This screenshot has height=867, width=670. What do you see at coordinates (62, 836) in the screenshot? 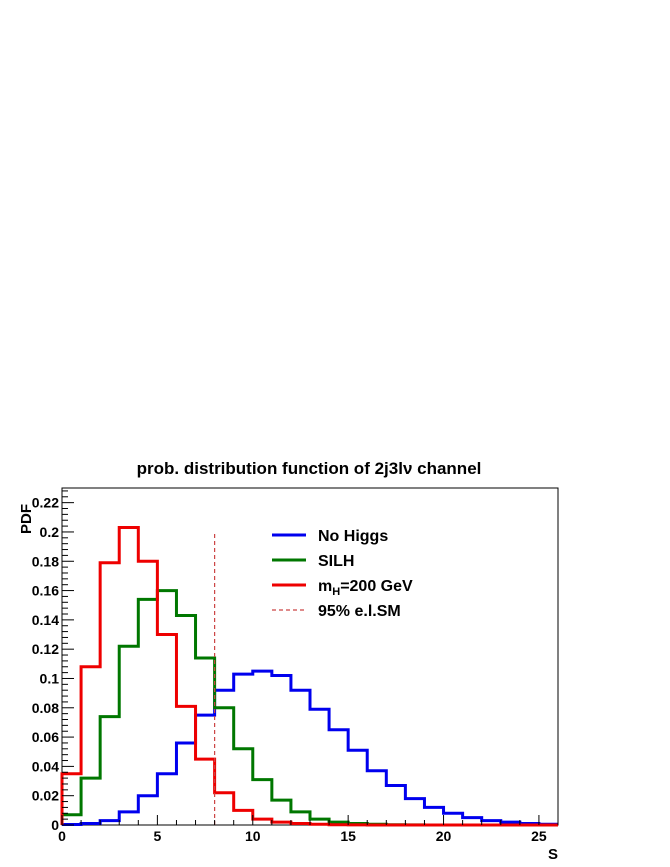
I see `x-tick-label: 0` at bounding box center [62, 836].